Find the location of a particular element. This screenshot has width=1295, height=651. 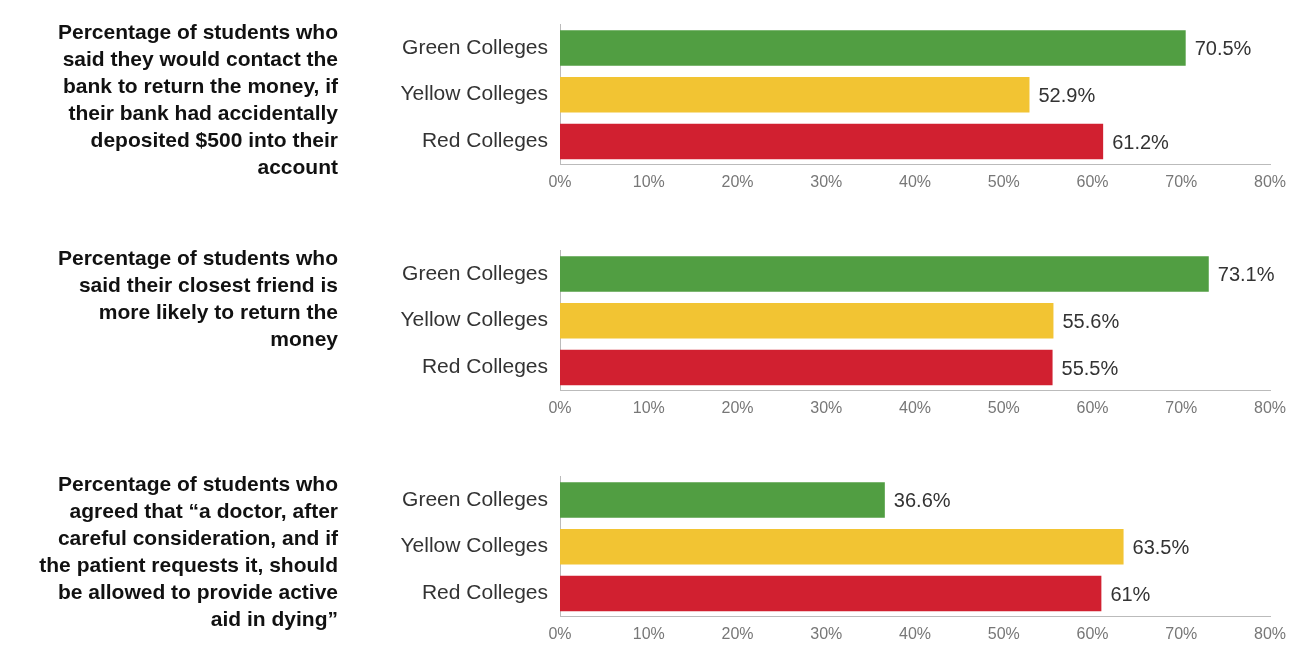

text: Percentage of students who said they would contact the bank to return the money, if their bank had accidentally deposited $500 into their account is located at coordinates (197, 99).